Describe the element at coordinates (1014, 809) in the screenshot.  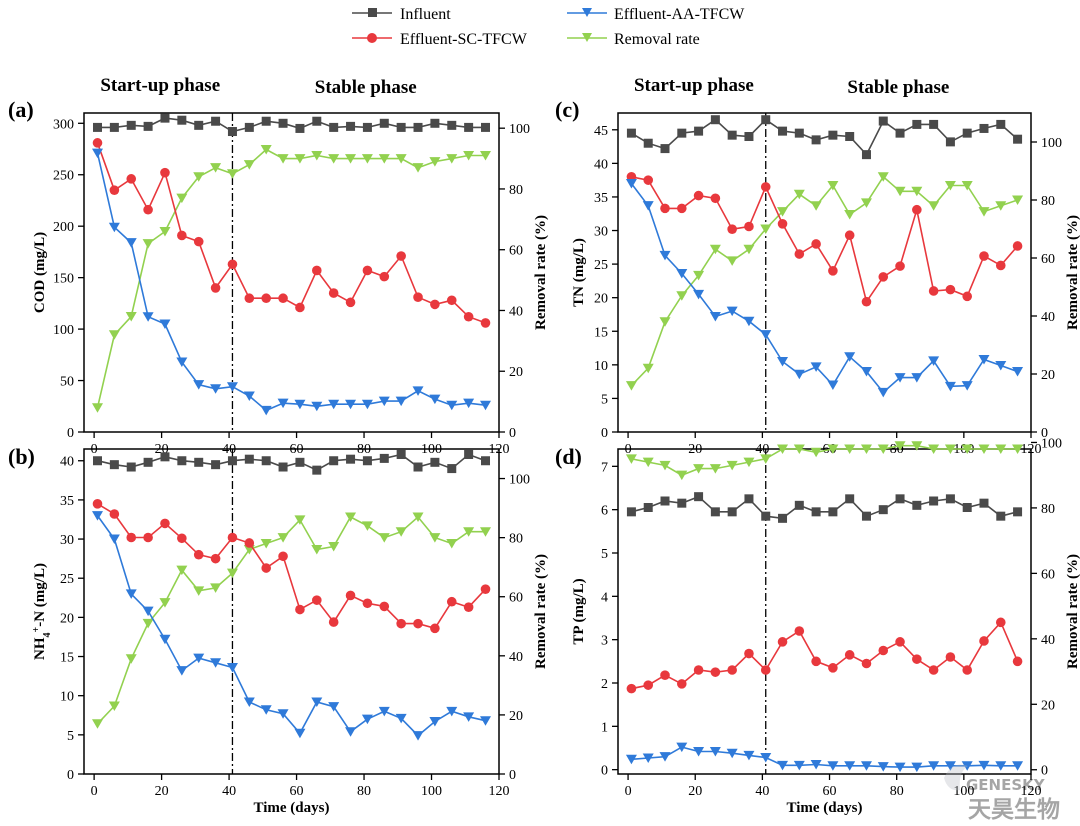
I see `watermark-brand-cn: 天昊生物` at that location.